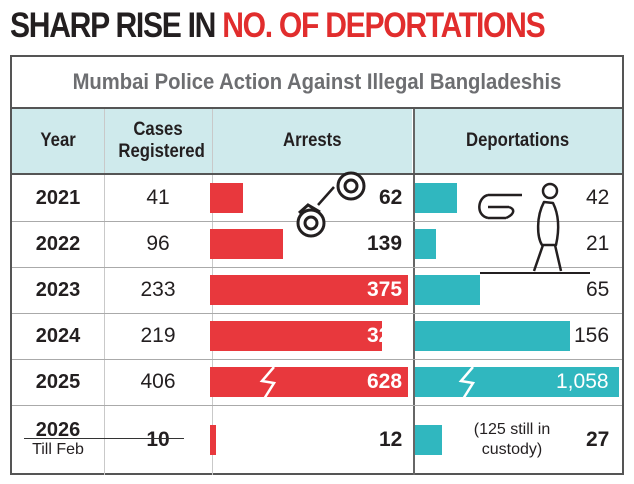  I want to click on custody-note-line-2: custody), so click(512, 449).